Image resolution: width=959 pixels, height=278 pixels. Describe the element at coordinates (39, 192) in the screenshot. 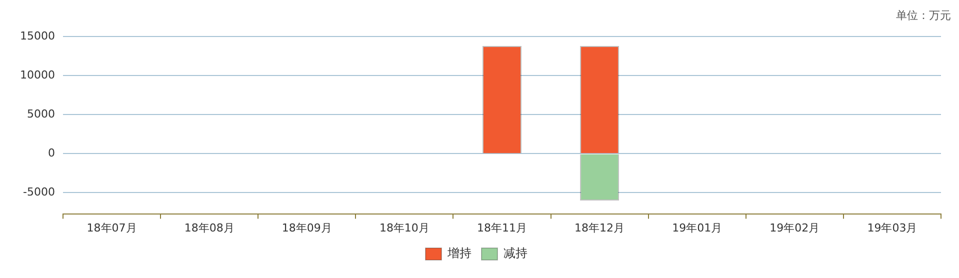

I see `y-tick-label: -5000` at that location.